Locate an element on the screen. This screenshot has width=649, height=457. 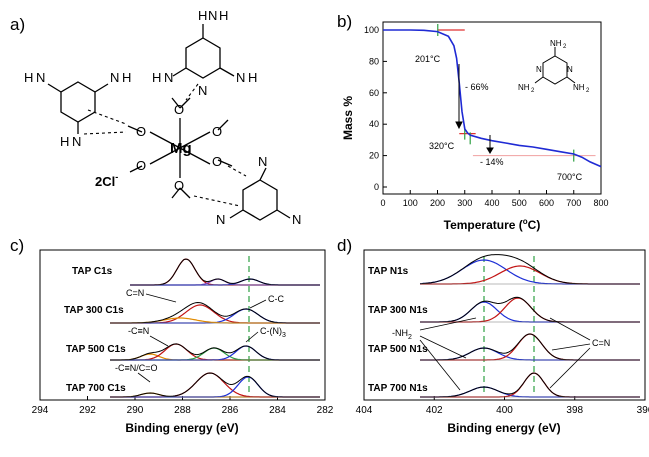
c1s-x-tick-label: 286 is located at coordinates (230, 410).